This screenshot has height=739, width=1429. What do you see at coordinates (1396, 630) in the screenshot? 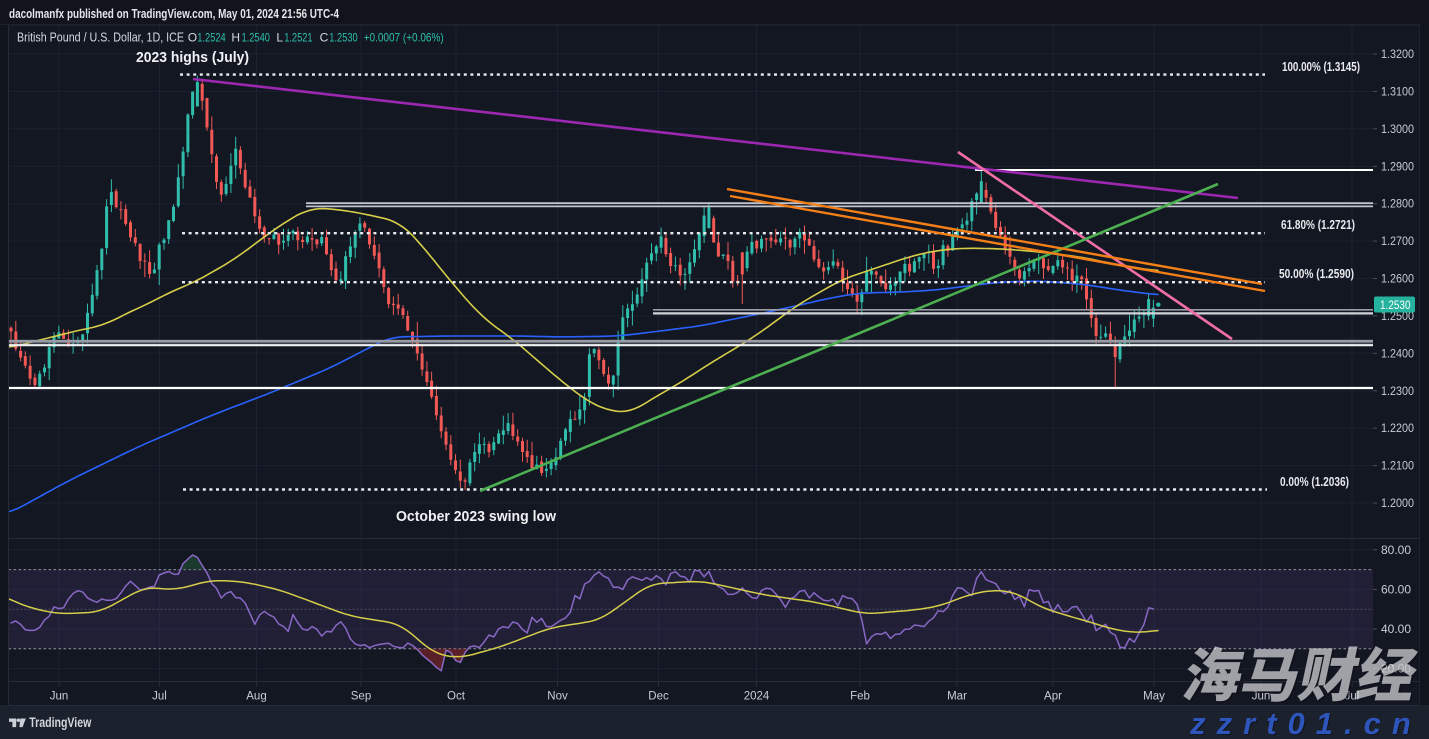
I see `svg-text: 40.00` at bounding box center [1396, 630].